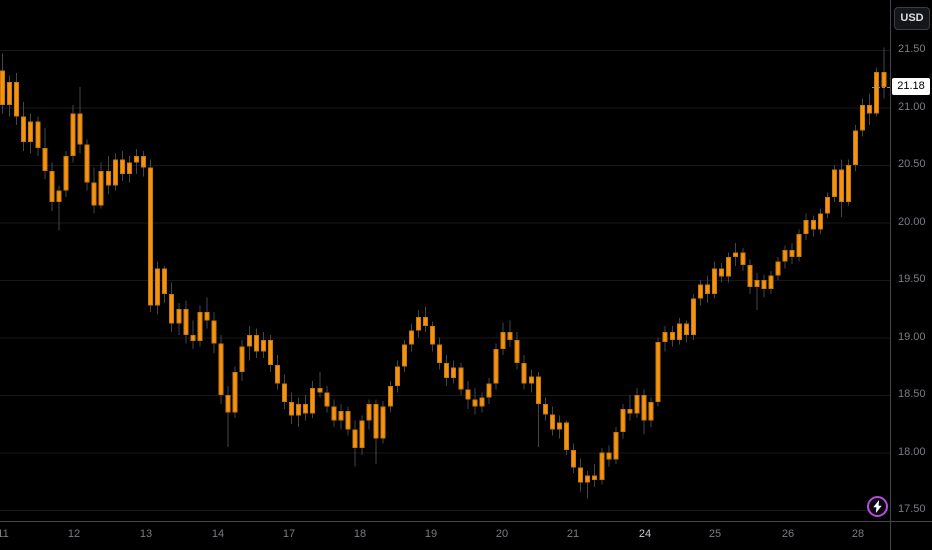 This screenshot has width=932, height=550. Describe the element at coordinates (502, 534) in the screenshot. I see `time-tick-label: 20` at that location.